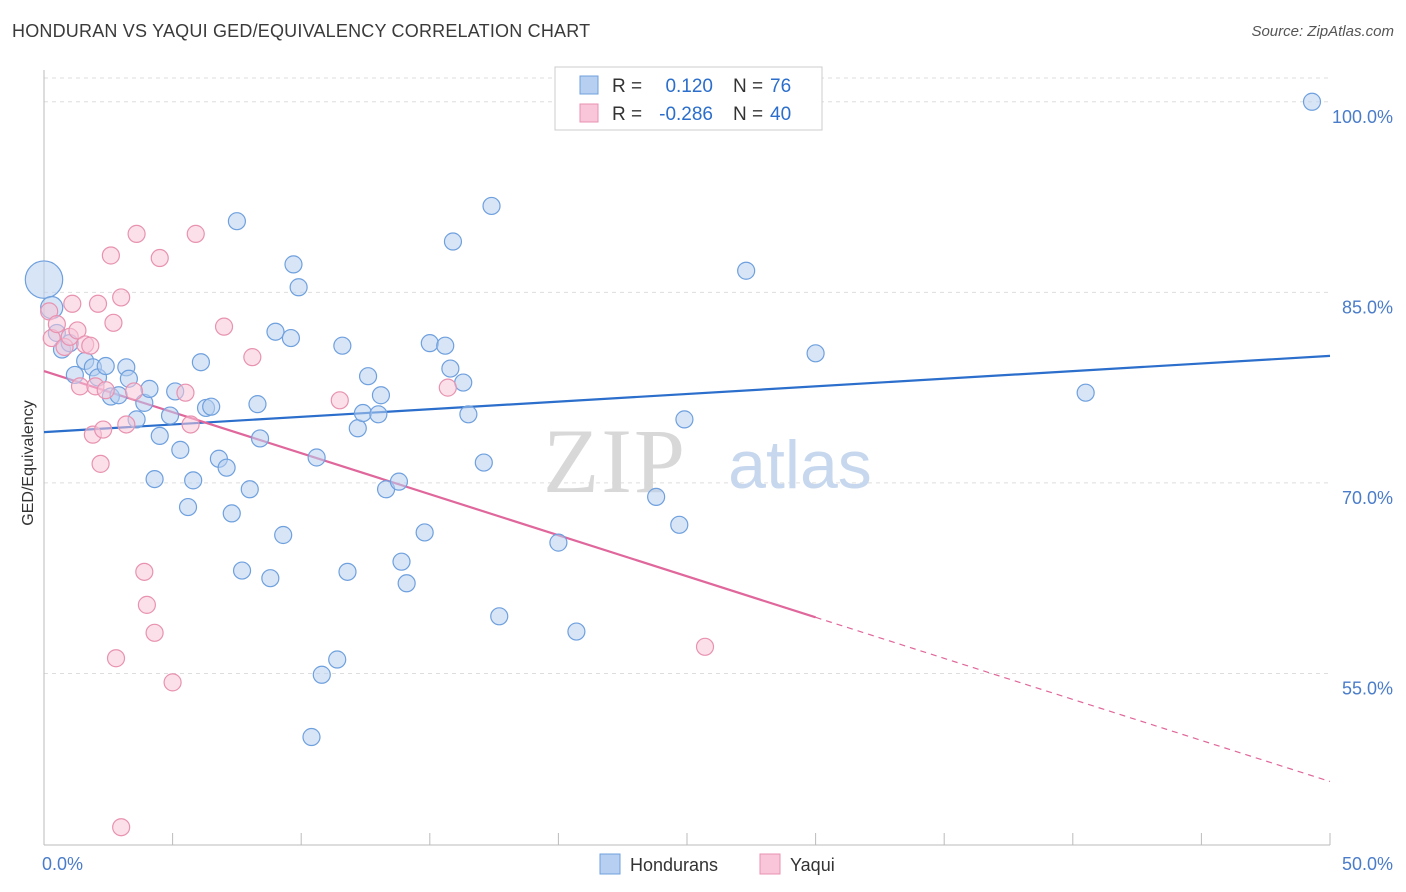 This screenshot has height=892, width=1406. I want to click on y-tick-label-2: 70.0%, so click(1367, 498).